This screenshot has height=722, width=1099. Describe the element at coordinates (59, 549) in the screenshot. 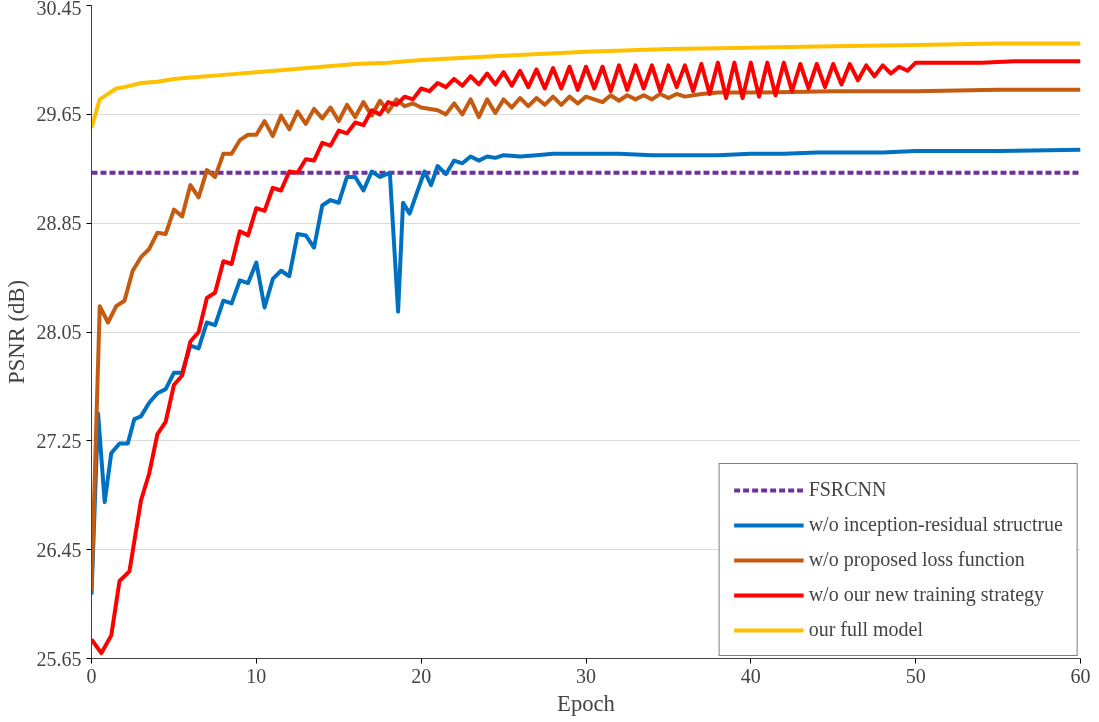

I see `y-tick-label: 26.45` at that location.